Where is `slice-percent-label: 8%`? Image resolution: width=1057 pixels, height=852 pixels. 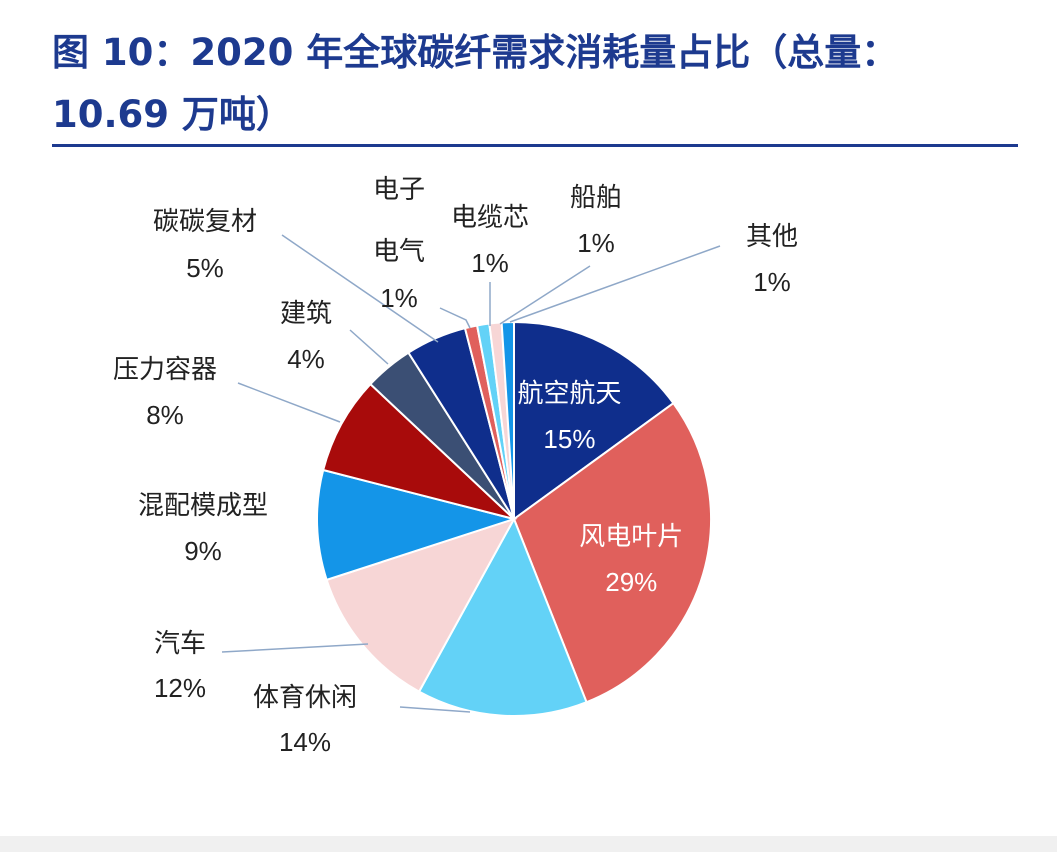 slice-percent-label: 8% is located at coordinates (165, 415).